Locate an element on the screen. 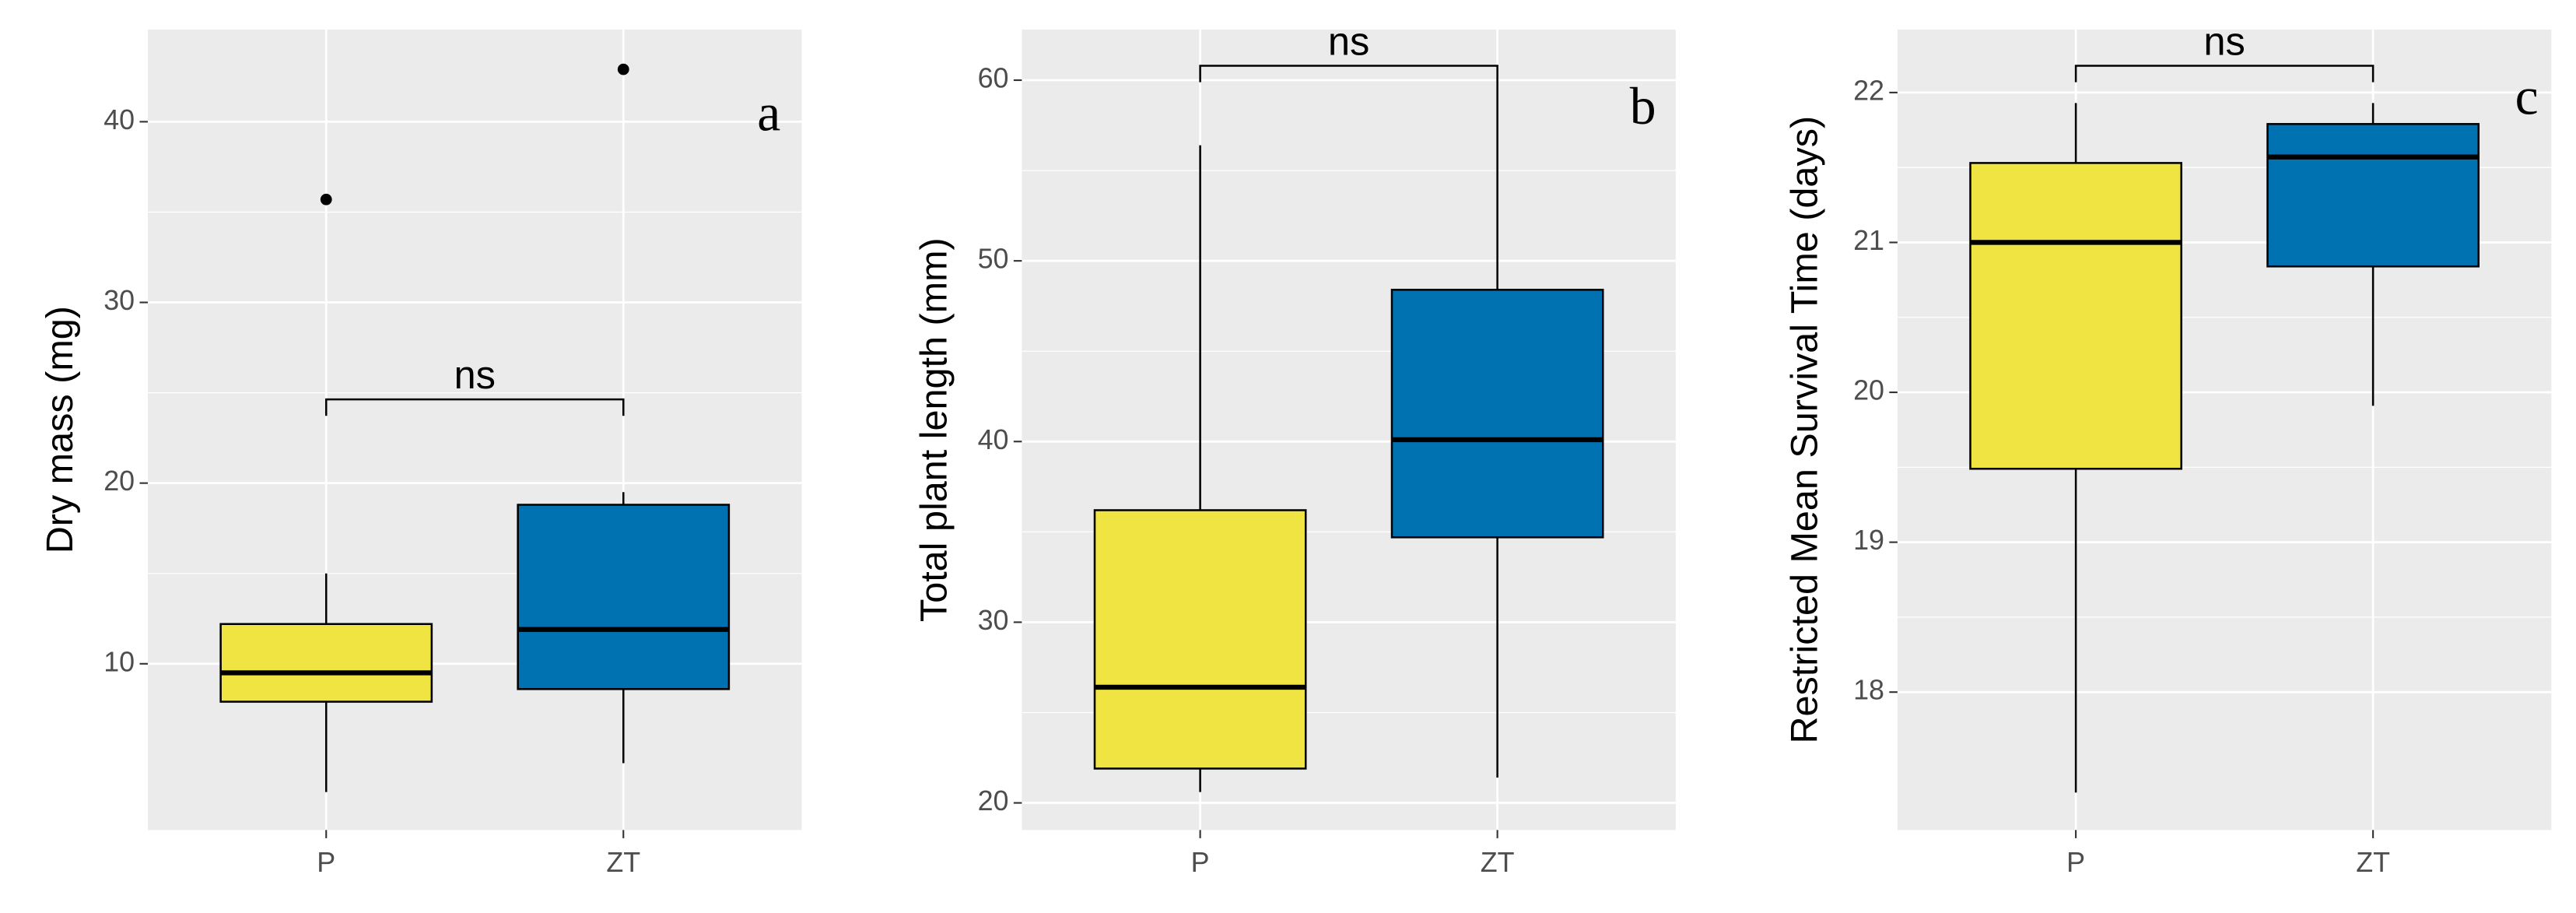 This screenshot has width=2576, height=913. y-axis-label: Restricted Mean Survival Time (days) is located at coordinates (1805, 430).